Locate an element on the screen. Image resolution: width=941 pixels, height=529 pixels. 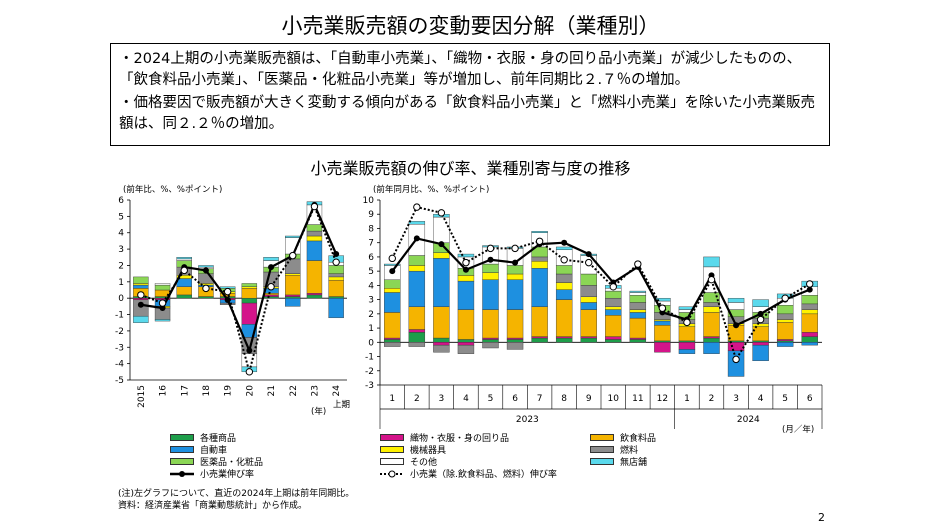
chart1-ytick-label: -1 is located at coordinates (119, 316).